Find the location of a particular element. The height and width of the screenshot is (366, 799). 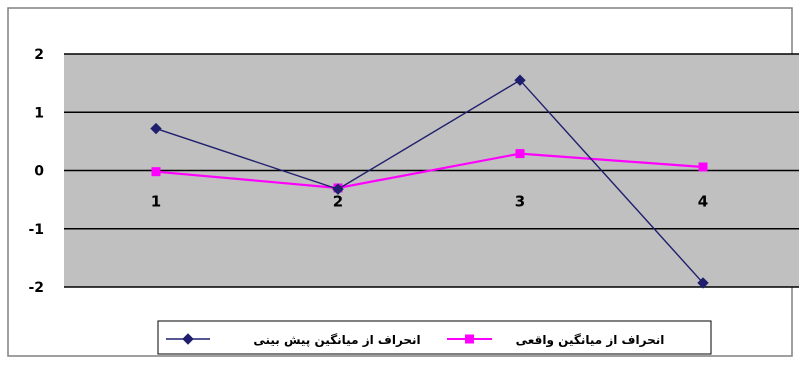

x-tick-label: 1 is located at coordinates (156, 202).